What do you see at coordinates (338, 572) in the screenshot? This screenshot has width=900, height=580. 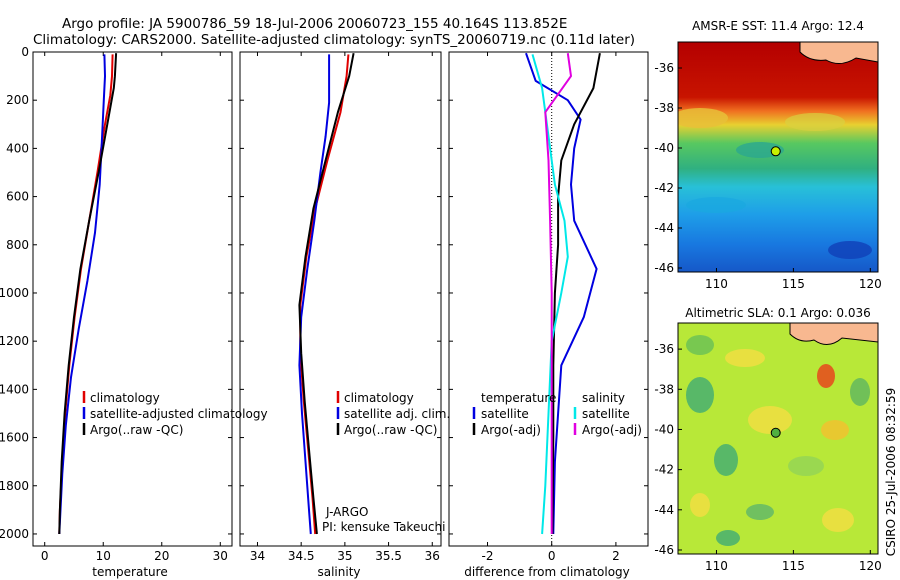 I see `salinity-xlabel: salinity` at bounding box center [338, 572].